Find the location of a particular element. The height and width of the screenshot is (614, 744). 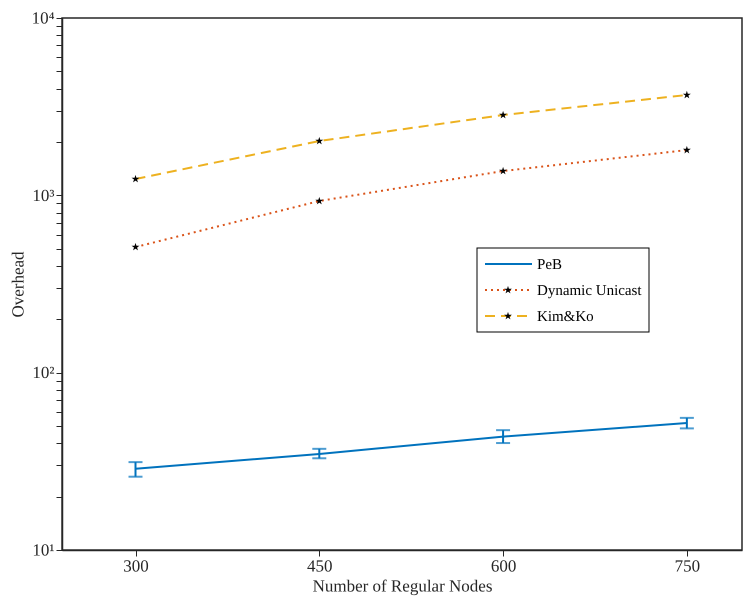

legend-label: Dynamic Unicast is located at coordinates (589, 291).